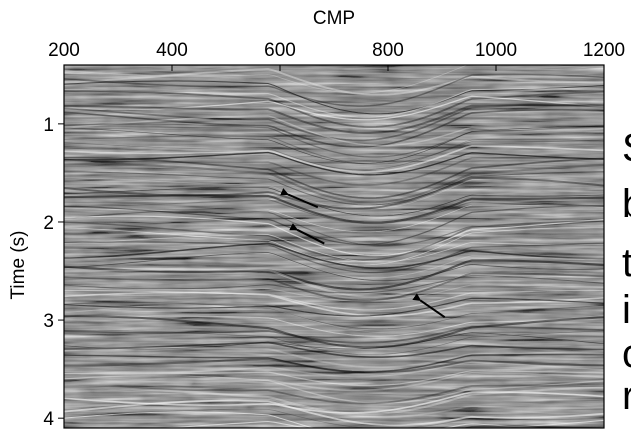  What do you see at coordinates (334, 18) in the screenshot?
I see `x-axis-title: CMP` at bounding box center [334, 18].